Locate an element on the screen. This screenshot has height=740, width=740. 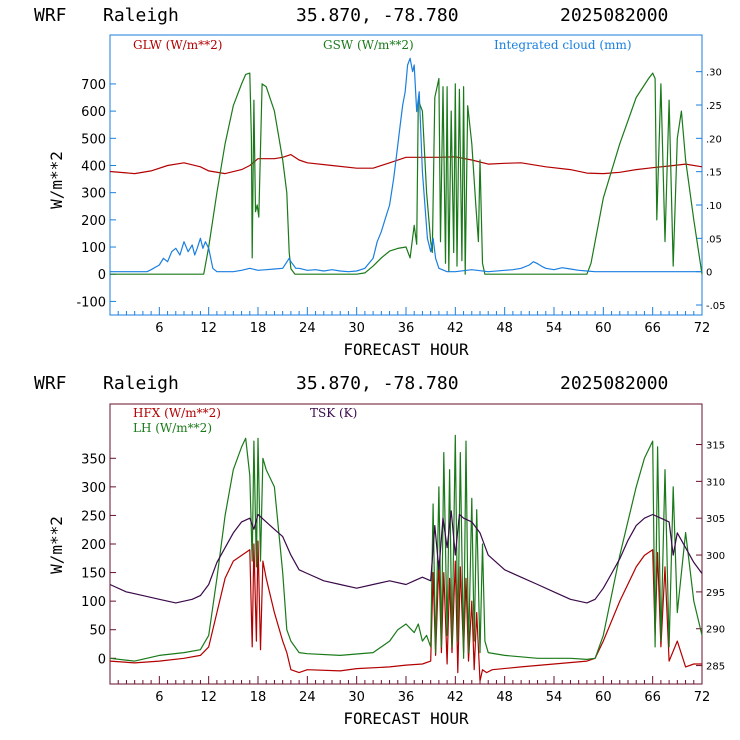
top-header-city: Raleigh is located at coordinates (141, 15).